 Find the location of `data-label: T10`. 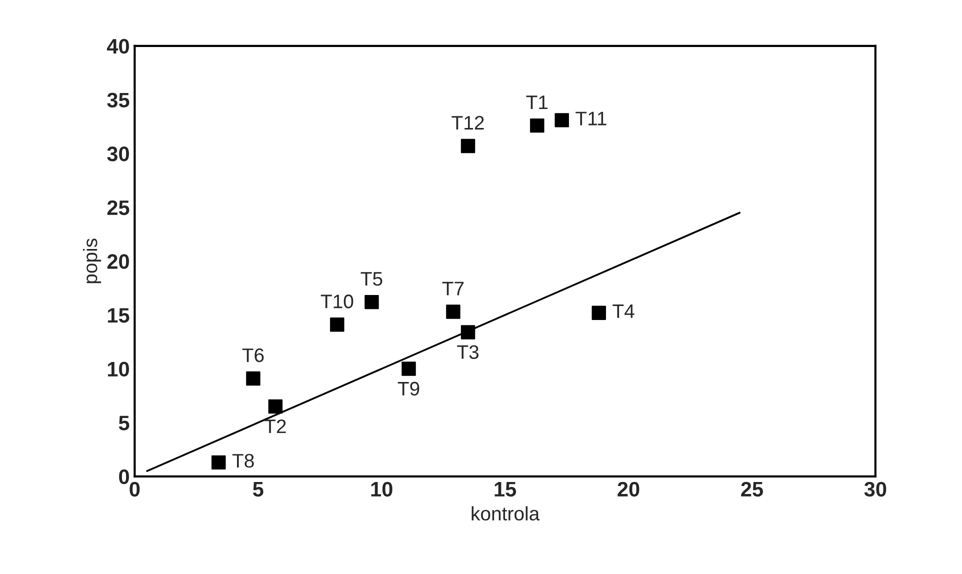

data-label: T10 is located at coordinates (337, 301).